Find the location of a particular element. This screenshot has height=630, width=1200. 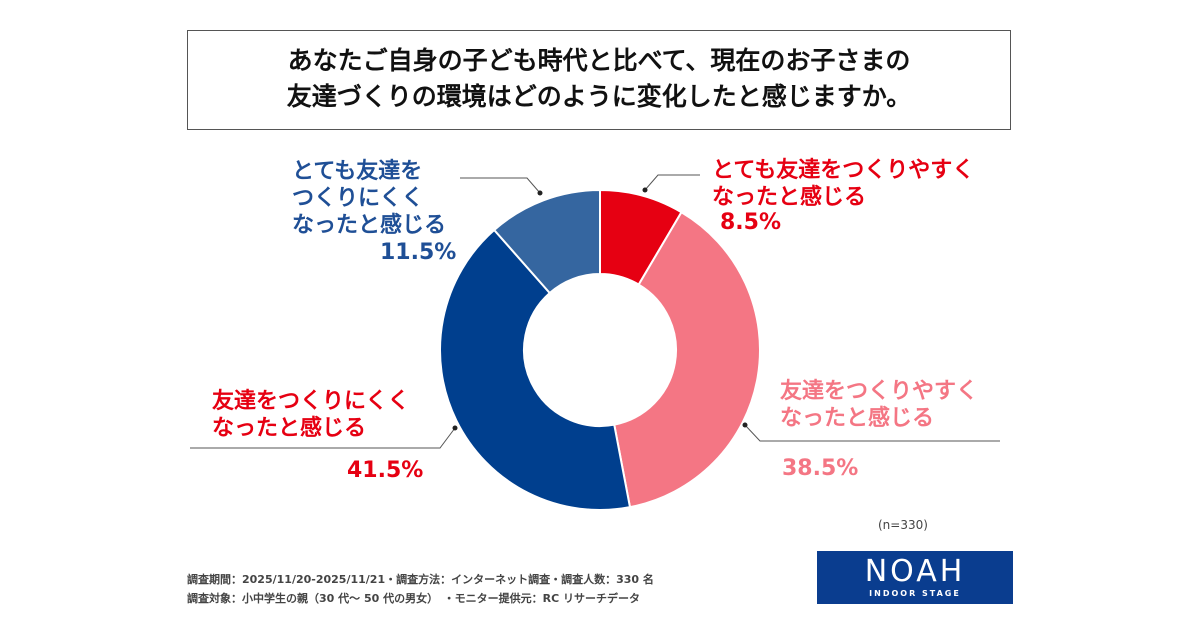

pct-very-easy: 8.5% is located at coordinates (751, 222).